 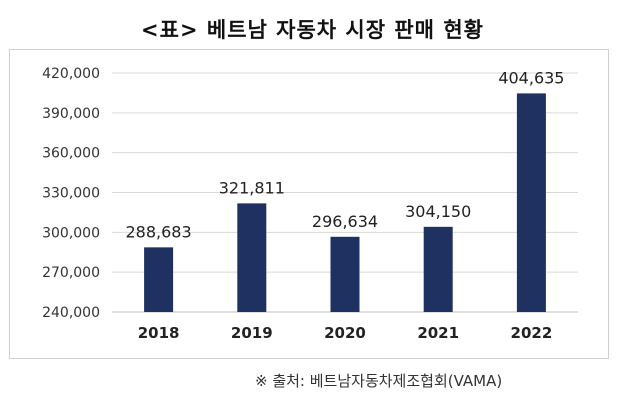 What do you see at coordinates (379, 381) in the screenshot?
I see `source-note: ※ 출처: 베트남자동차제조협회(VAMA)` at bounding box center [379, 381].